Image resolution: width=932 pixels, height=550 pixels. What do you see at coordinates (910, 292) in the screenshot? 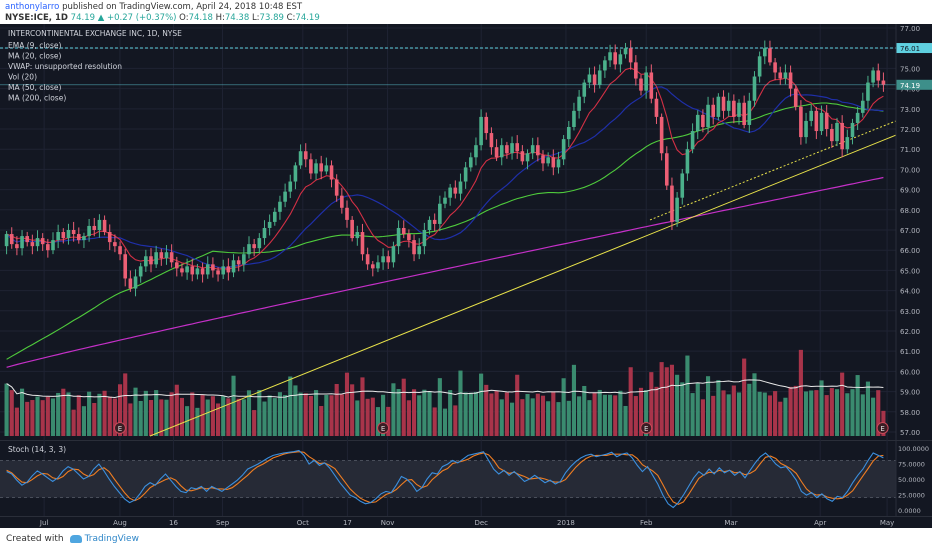
I see `price-tick-label: 64.00` at bounding box center [910, 292].